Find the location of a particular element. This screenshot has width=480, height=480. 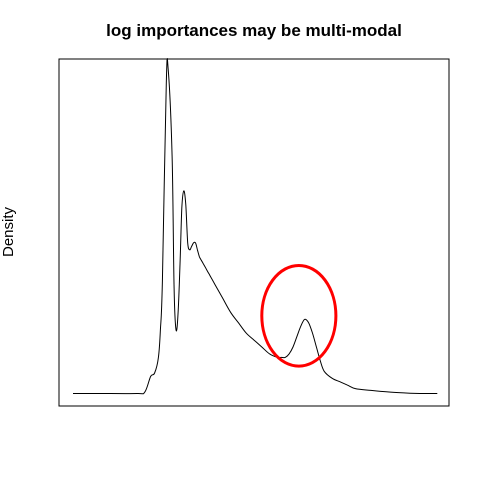

y-axis-label: Density is located at coordinates (8, 231).